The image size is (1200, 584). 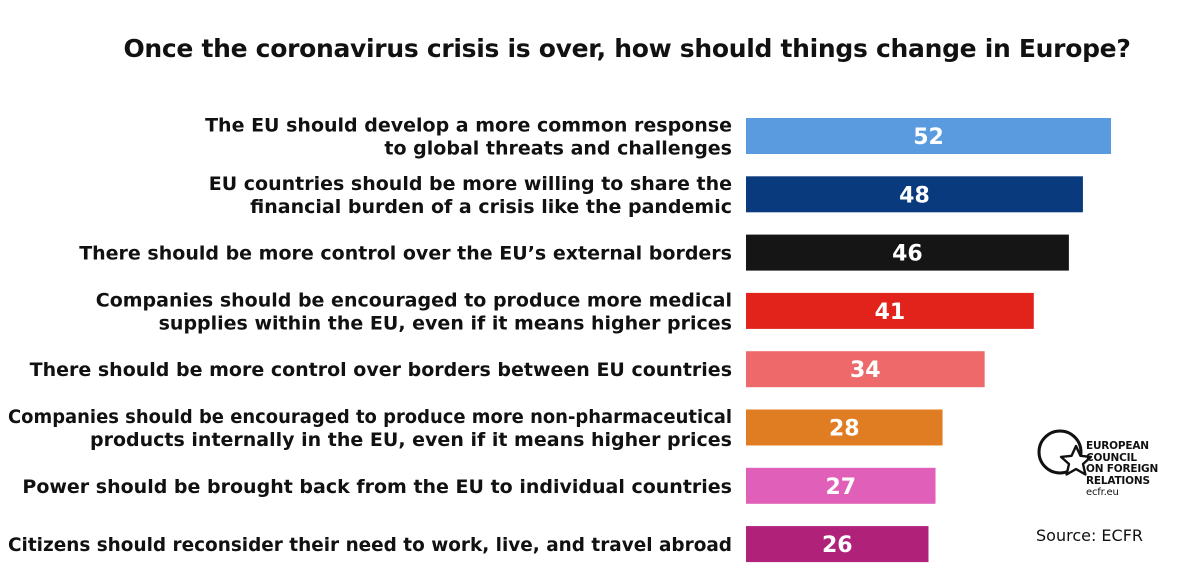 I want to click on bar-value-label: 46, so click(x=907, y=254).